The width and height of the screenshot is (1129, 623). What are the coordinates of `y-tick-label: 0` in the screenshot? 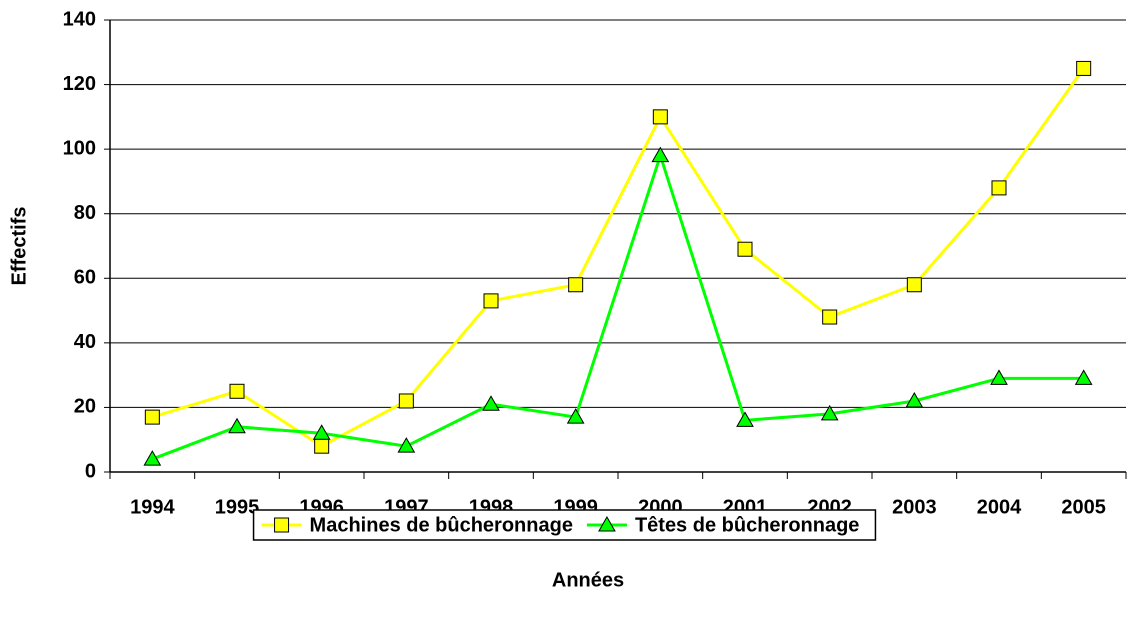 It's located at (90, 471).